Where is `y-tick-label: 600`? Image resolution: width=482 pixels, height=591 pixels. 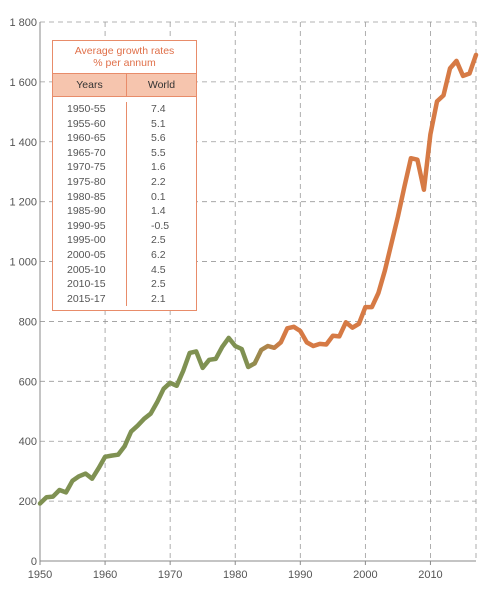
y-tick-label: 600 is located at coordinates (28, 382).